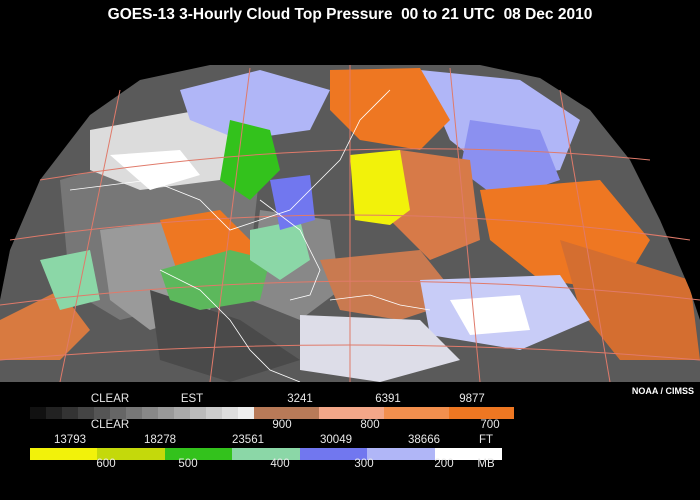 This screenshot has width=700, height=500. I want to click on legend-ft-30049: 30049, so click(336, 440).